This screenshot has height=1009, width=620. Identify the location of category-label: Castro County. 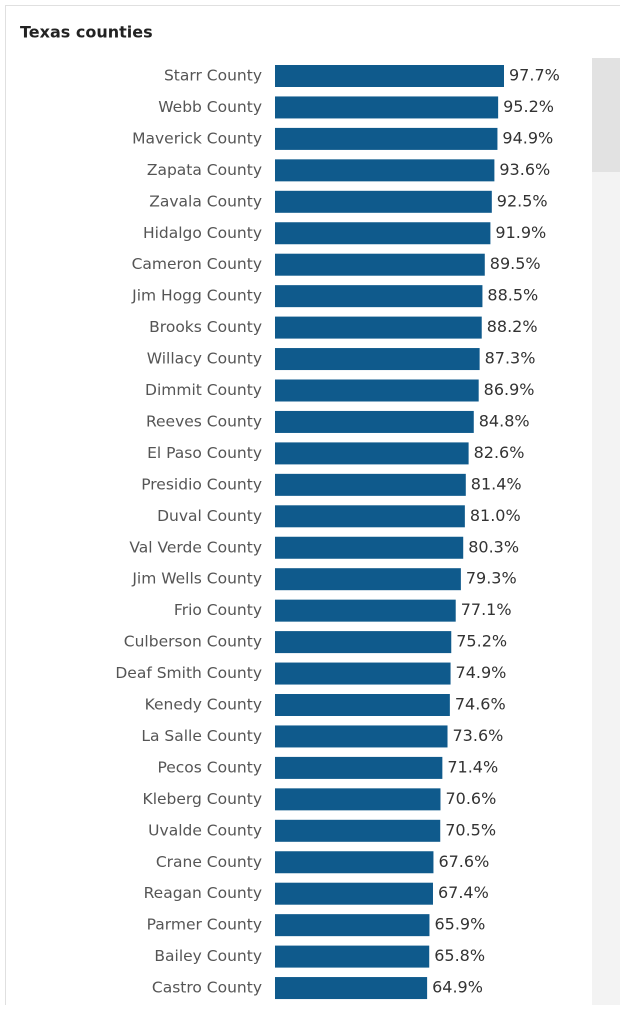
(207, 988).